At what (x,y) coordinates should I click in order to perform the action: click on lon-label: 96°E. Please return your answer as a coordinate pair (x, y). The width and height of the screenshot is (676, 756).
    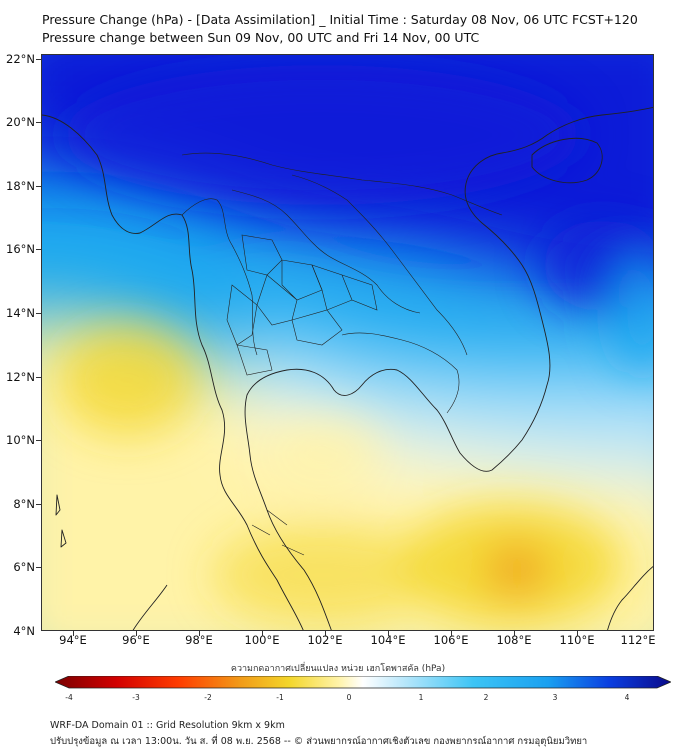
    Looking at the image, I should click on (136, 640).